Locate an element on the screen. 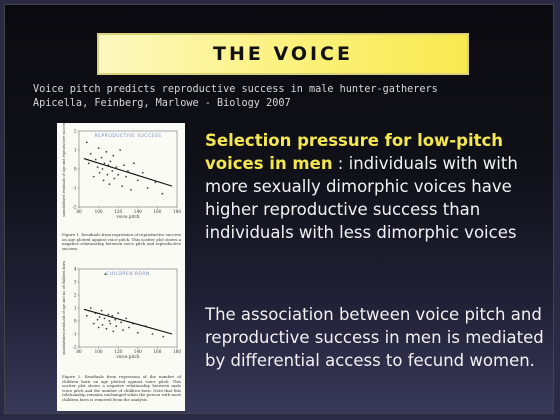  rs-chart-title: REPRODUCTIVE SUCCESS is located at coordinates (128, 136).